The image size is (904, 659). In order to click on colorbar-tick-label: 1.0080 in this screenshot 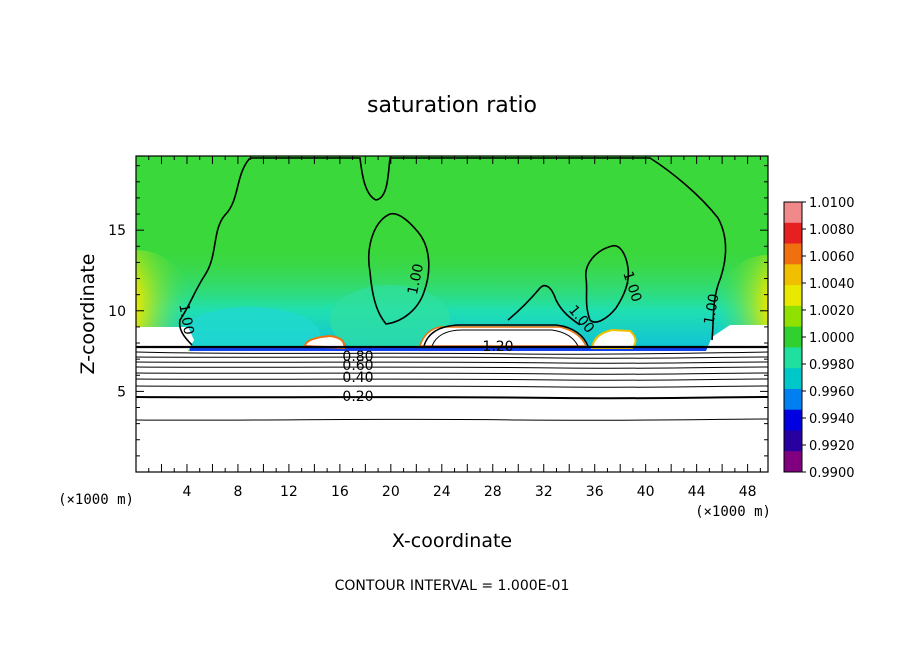, I will do `click(832, 230)`.